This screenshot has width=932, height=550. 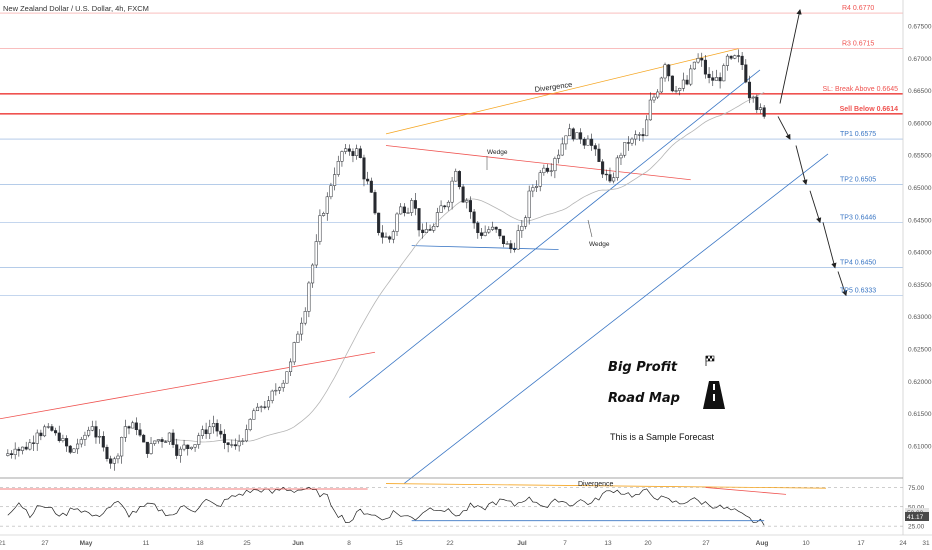 I want to click on time-tick-label: 21, so click(x=3, y=543).